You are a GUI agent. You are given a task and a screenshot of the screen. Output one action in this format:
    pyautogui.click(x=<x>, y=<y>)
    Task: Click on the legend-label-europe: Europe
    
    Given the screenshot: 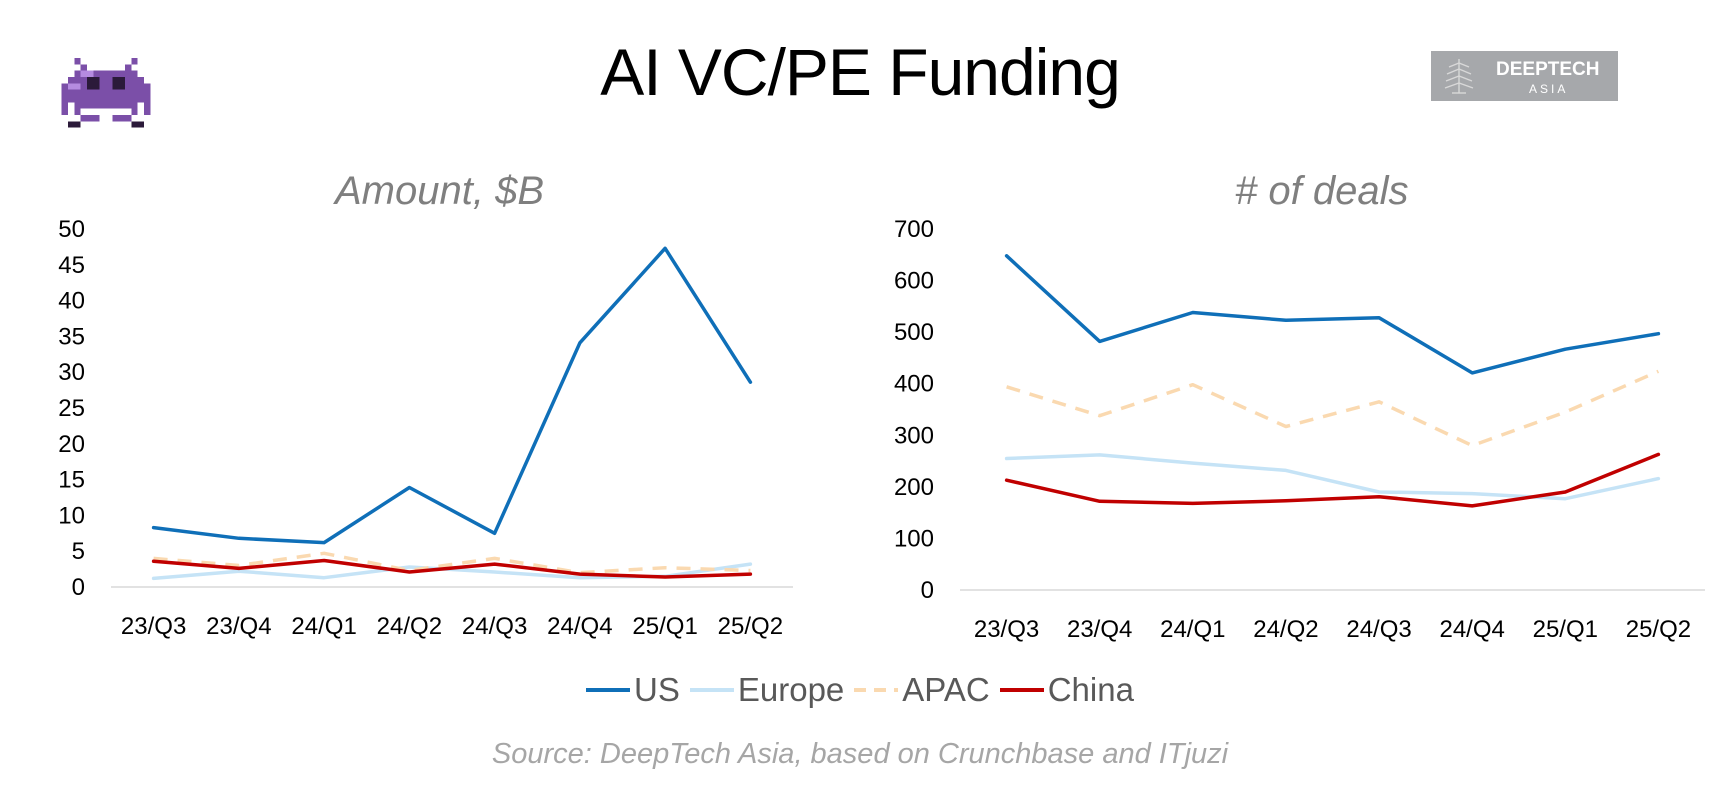 What is the action you would take?
    pyautogui.click(x=791, y=689)
    